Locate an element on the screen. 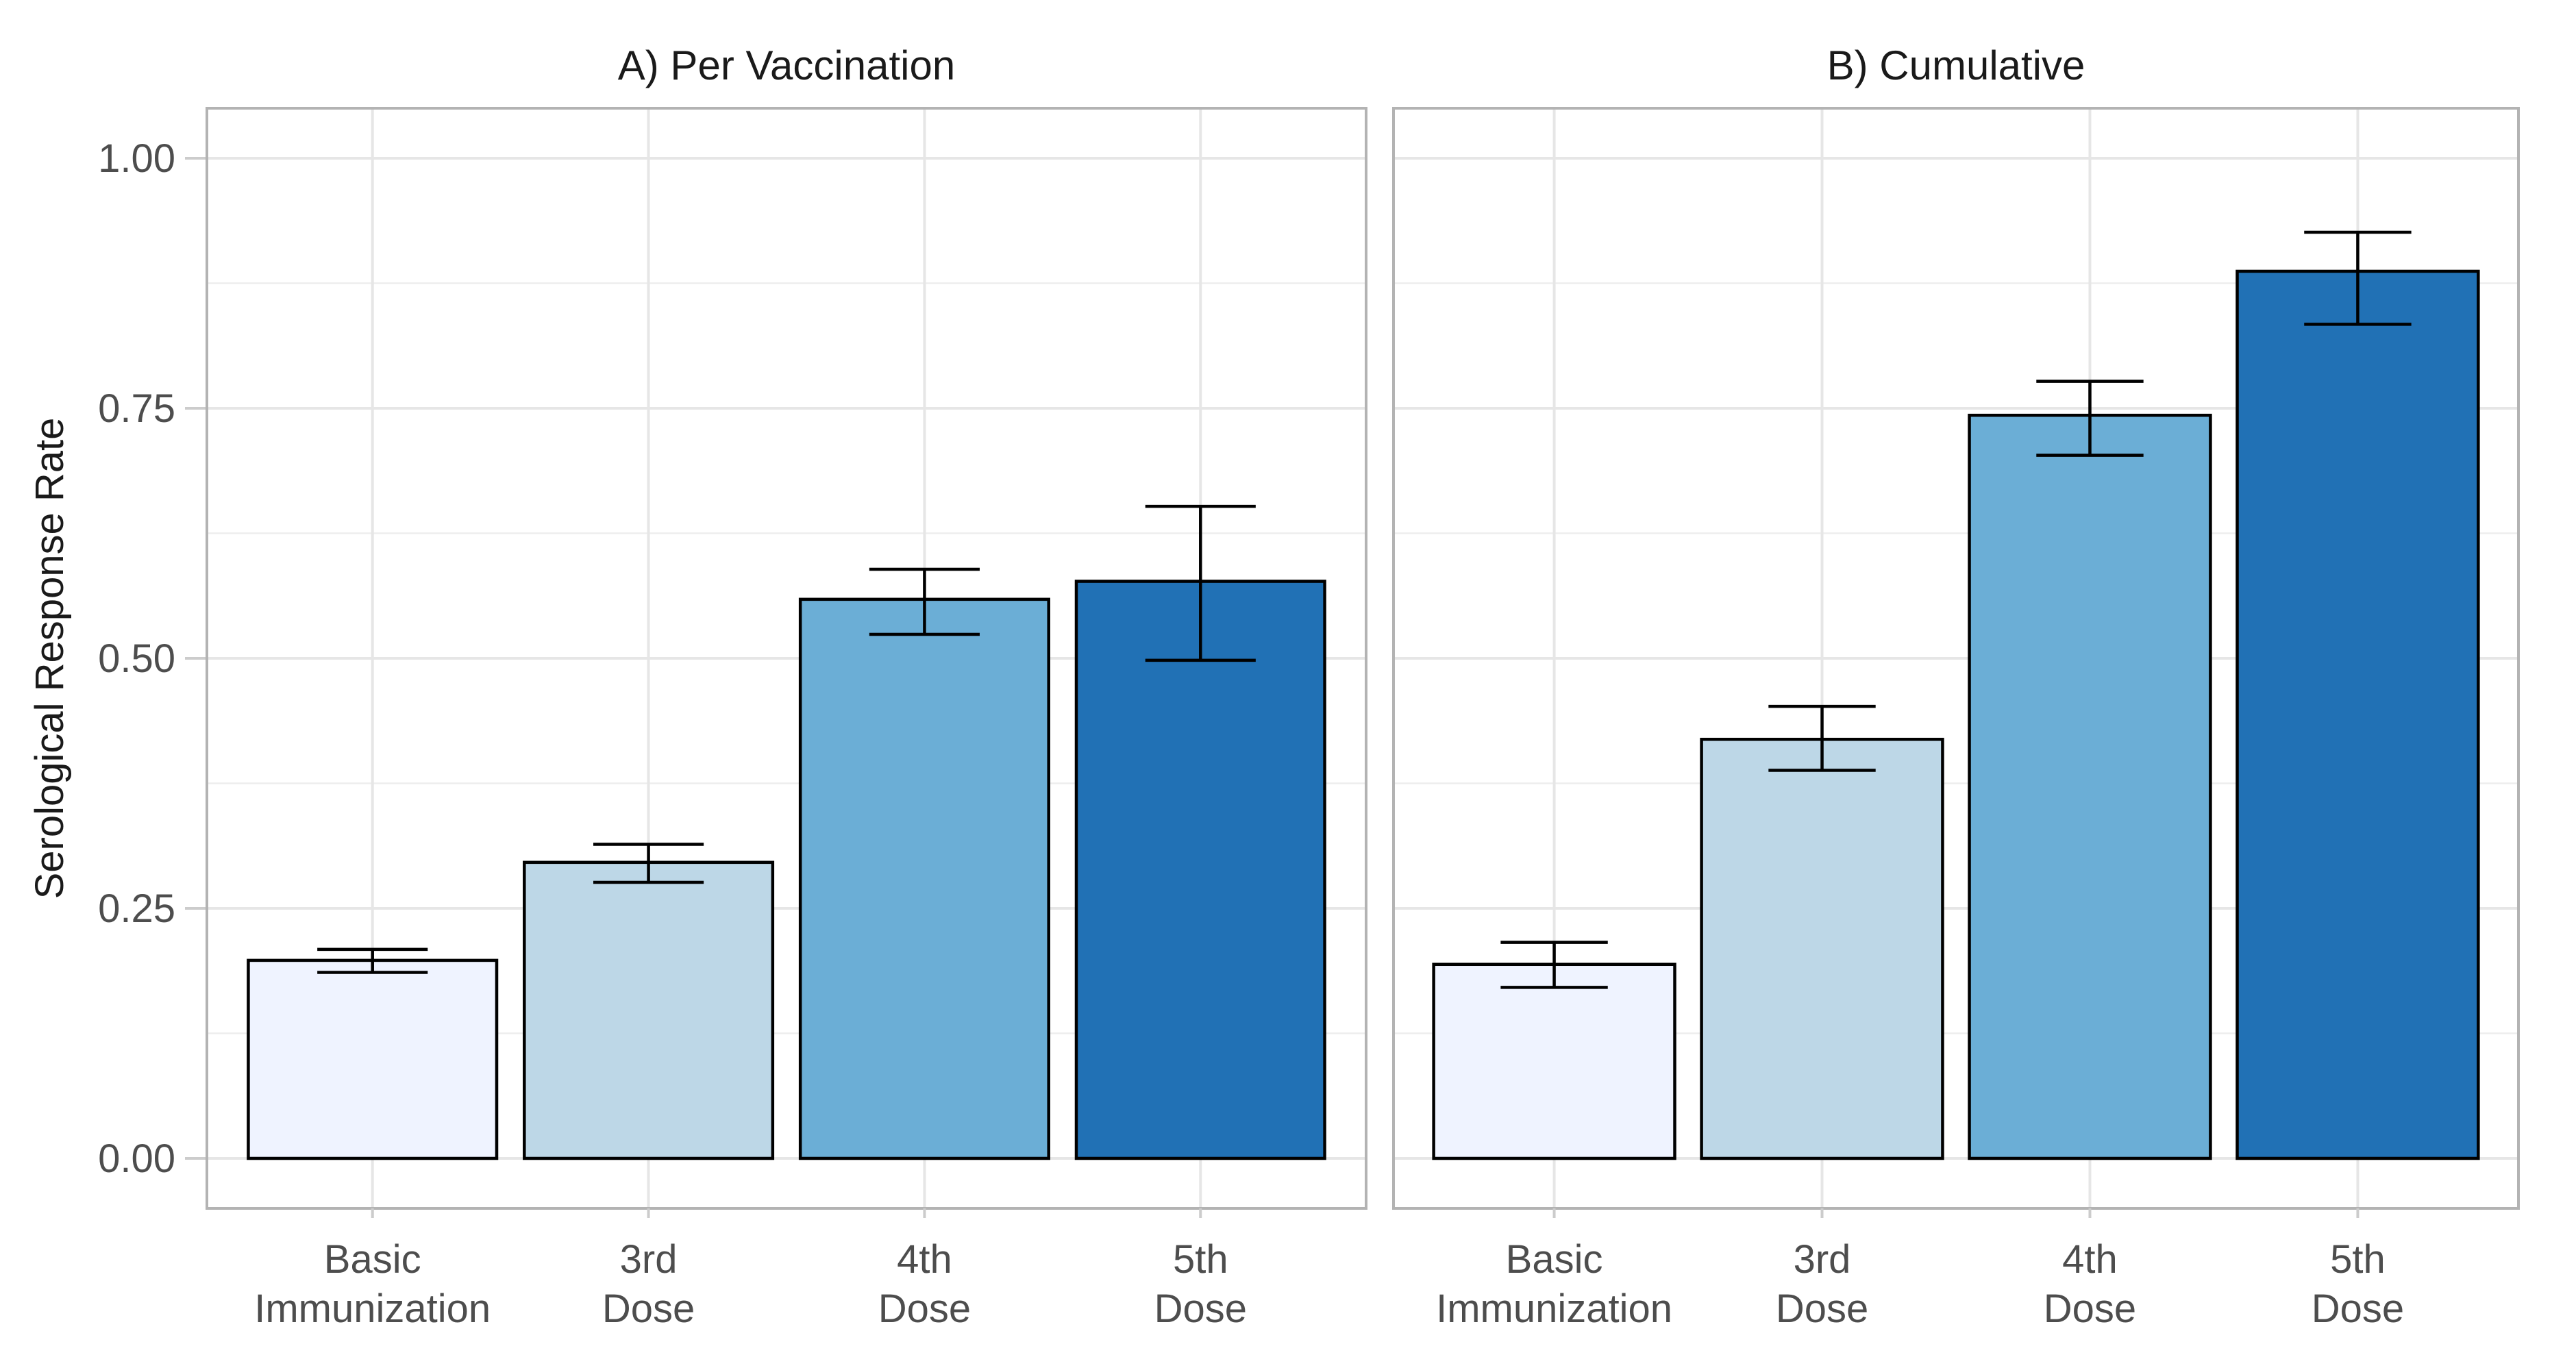 The width and height of the screenshot is (2576, 1368). panel-title: B) Cumulative is located at coordinates (1956, 65).